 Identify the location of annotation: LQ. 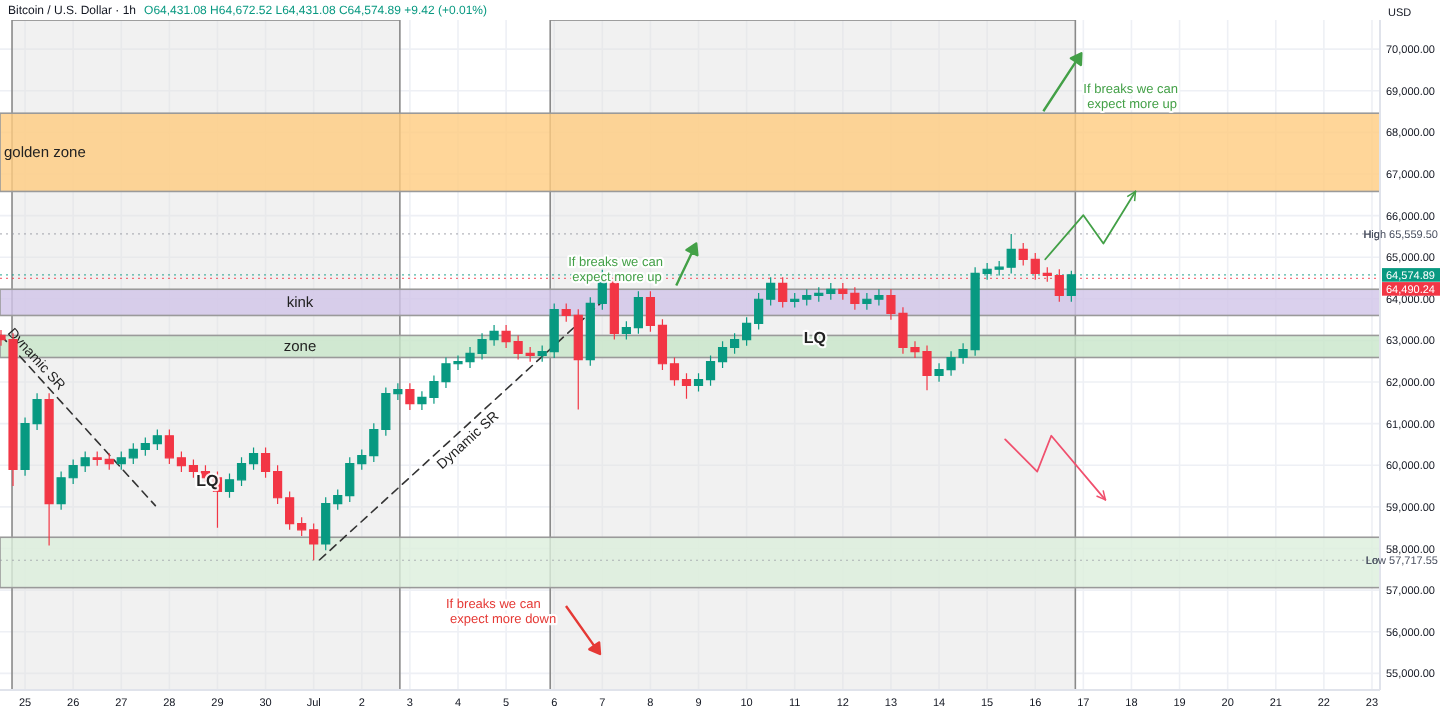
(814, 338).